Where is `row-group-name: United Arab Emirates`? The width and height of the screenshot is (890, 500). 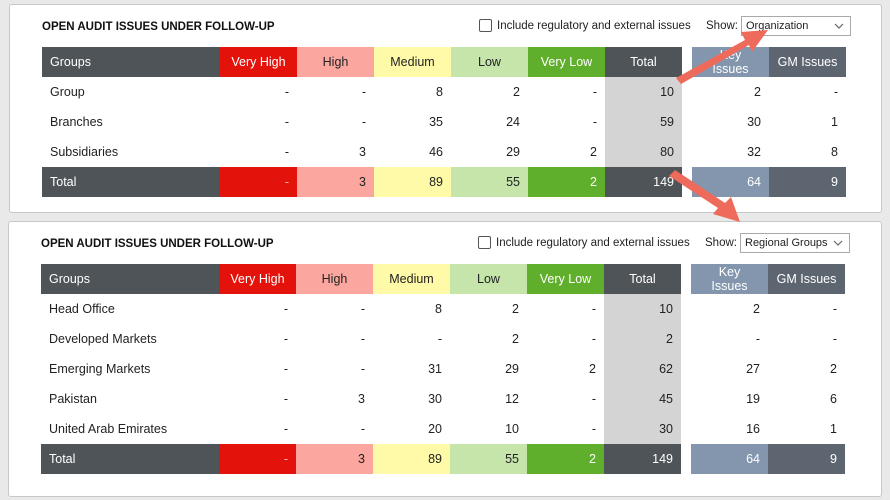 row-group-name: United Arab Emirates is located at coordinates (108, 429).